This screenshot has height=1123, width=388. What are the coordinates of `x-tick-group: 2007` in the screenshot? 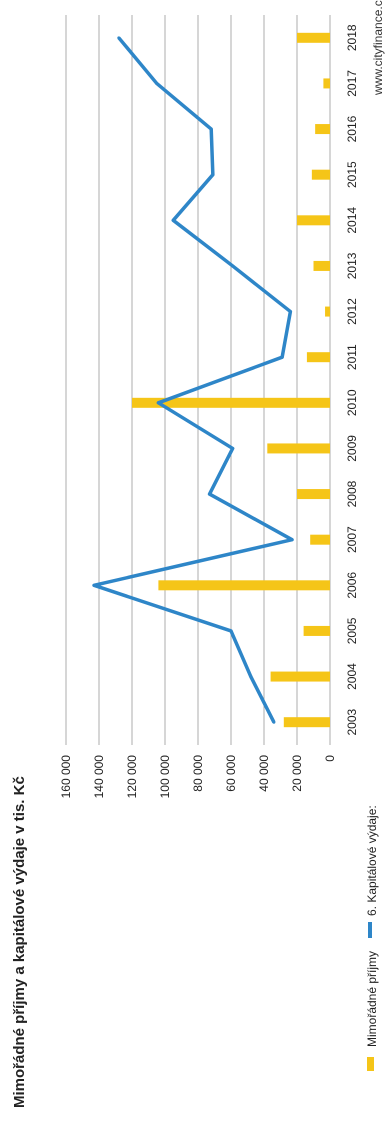 It's located at (352, 539).